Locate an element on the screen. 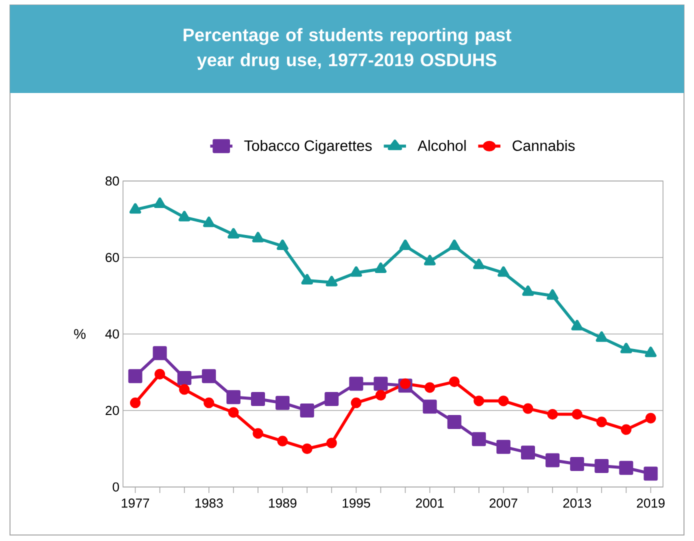 The image size is (694, 541). y-tick-label: 0 is located at coordinates (115, 487).